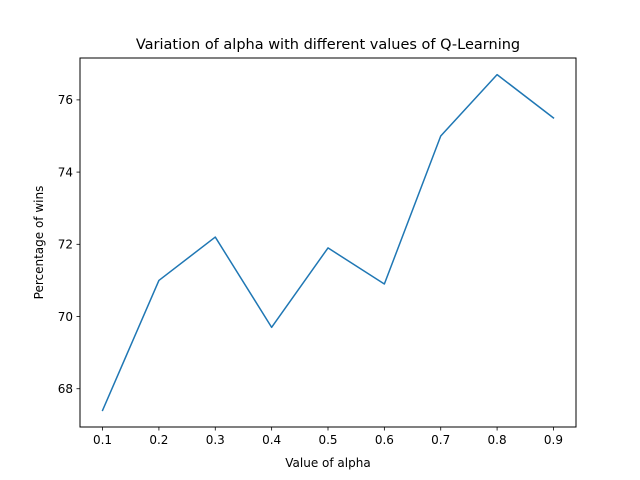 The image size is (640, 480). I want to click on x-tick-label: 0.8, so click(497, 440).